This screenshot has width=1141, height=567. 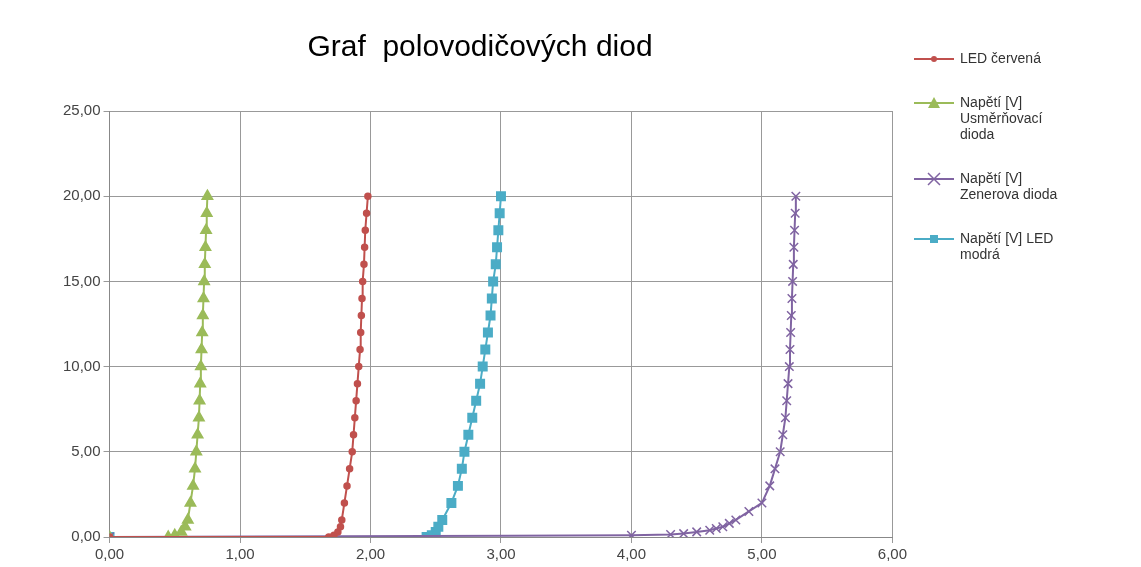 I want to click on chart-title: Graf polovodičových diod, so click(x=480, y=46).